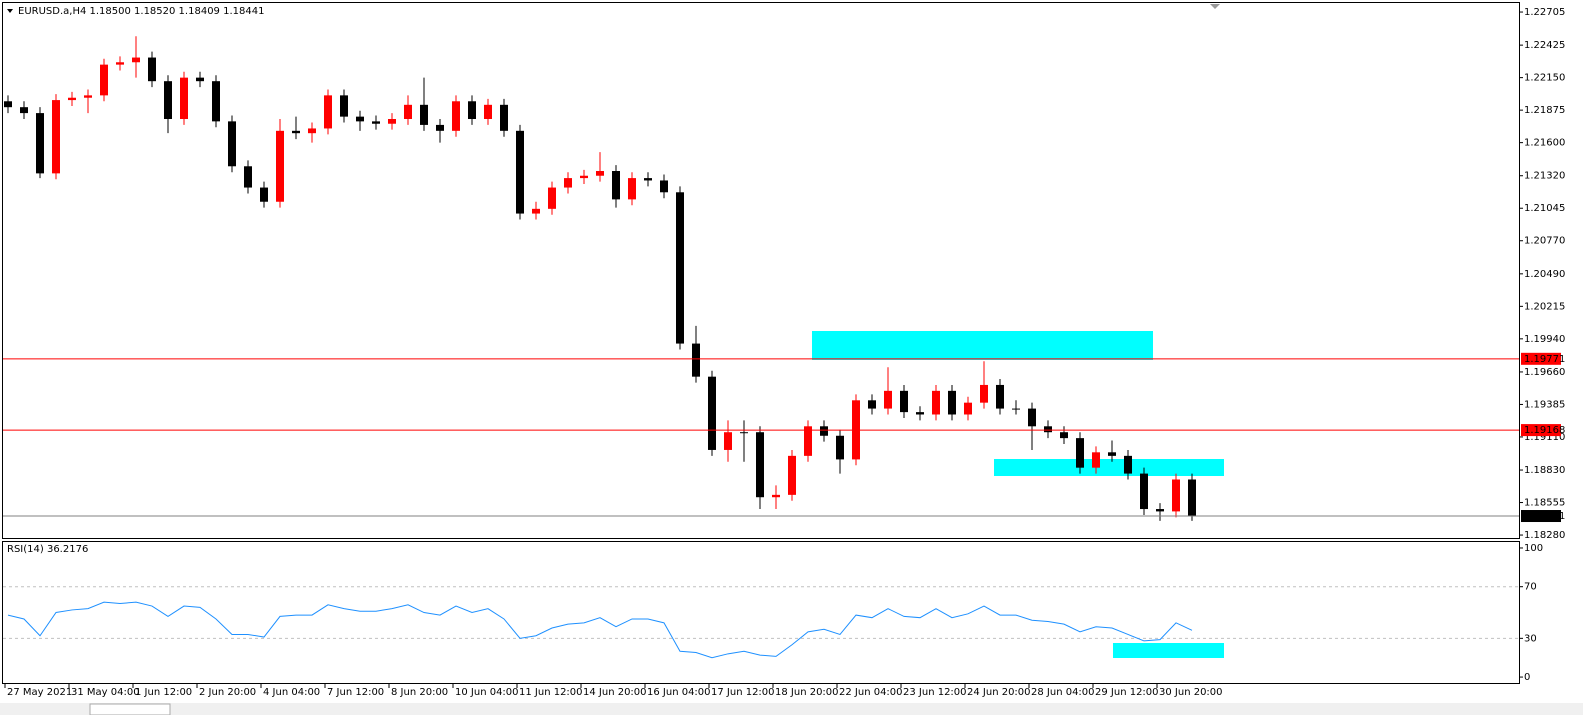  I want to click on y-tick-label: 1.20770, so click(1544, 241).